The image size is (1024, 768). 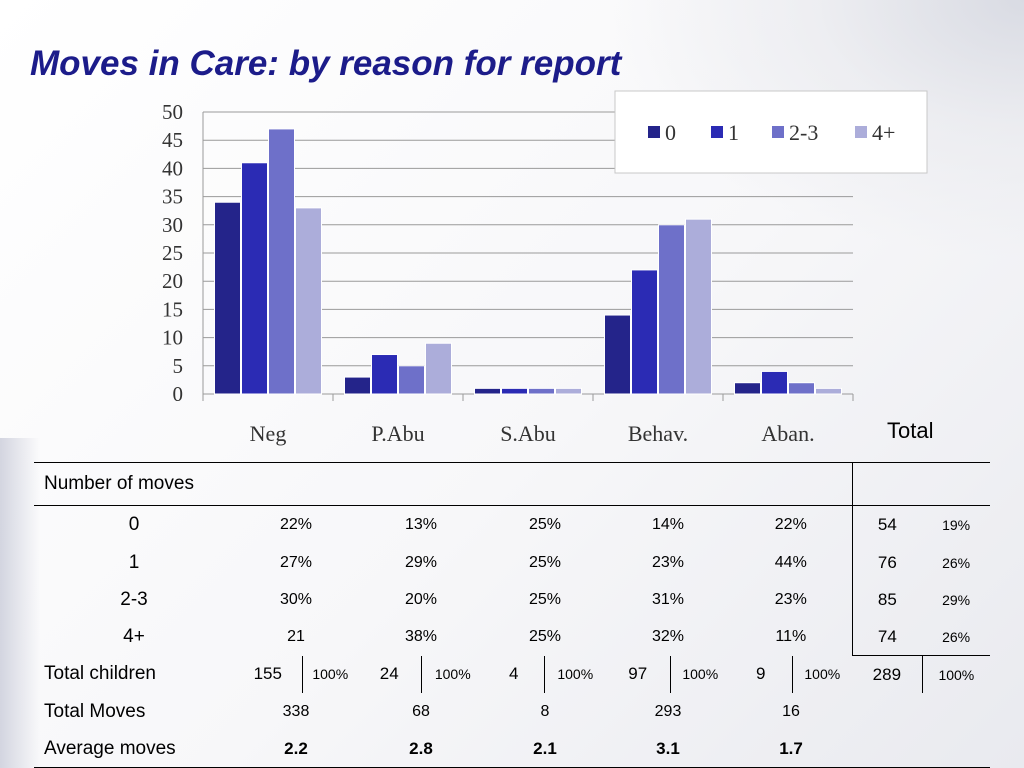 What do you see at coordinates (791, 711) in the screenshot?
I see `table-cell: 16` at bounding box center [791, 711].